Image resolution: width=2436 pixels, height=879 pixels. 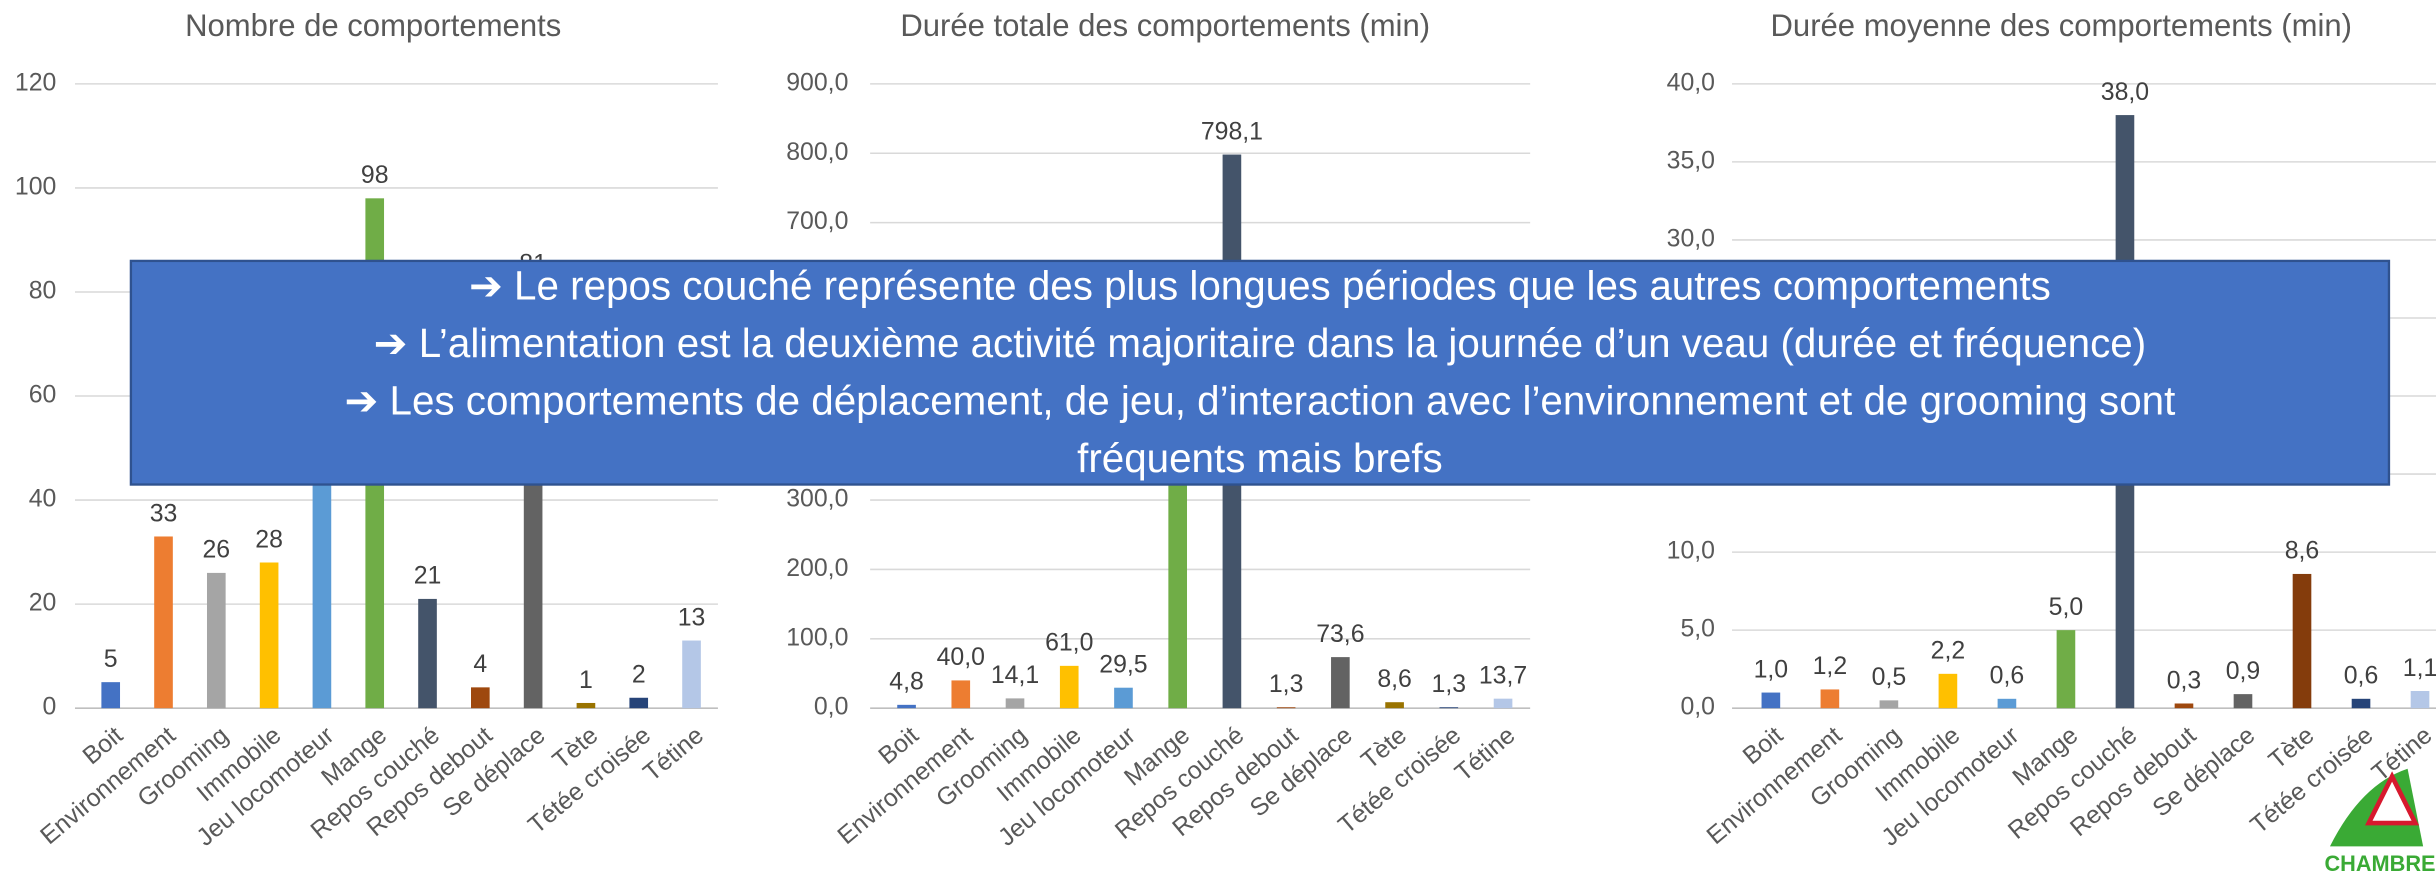 I want to click on value-label: 2, so click(x=639, y=675).